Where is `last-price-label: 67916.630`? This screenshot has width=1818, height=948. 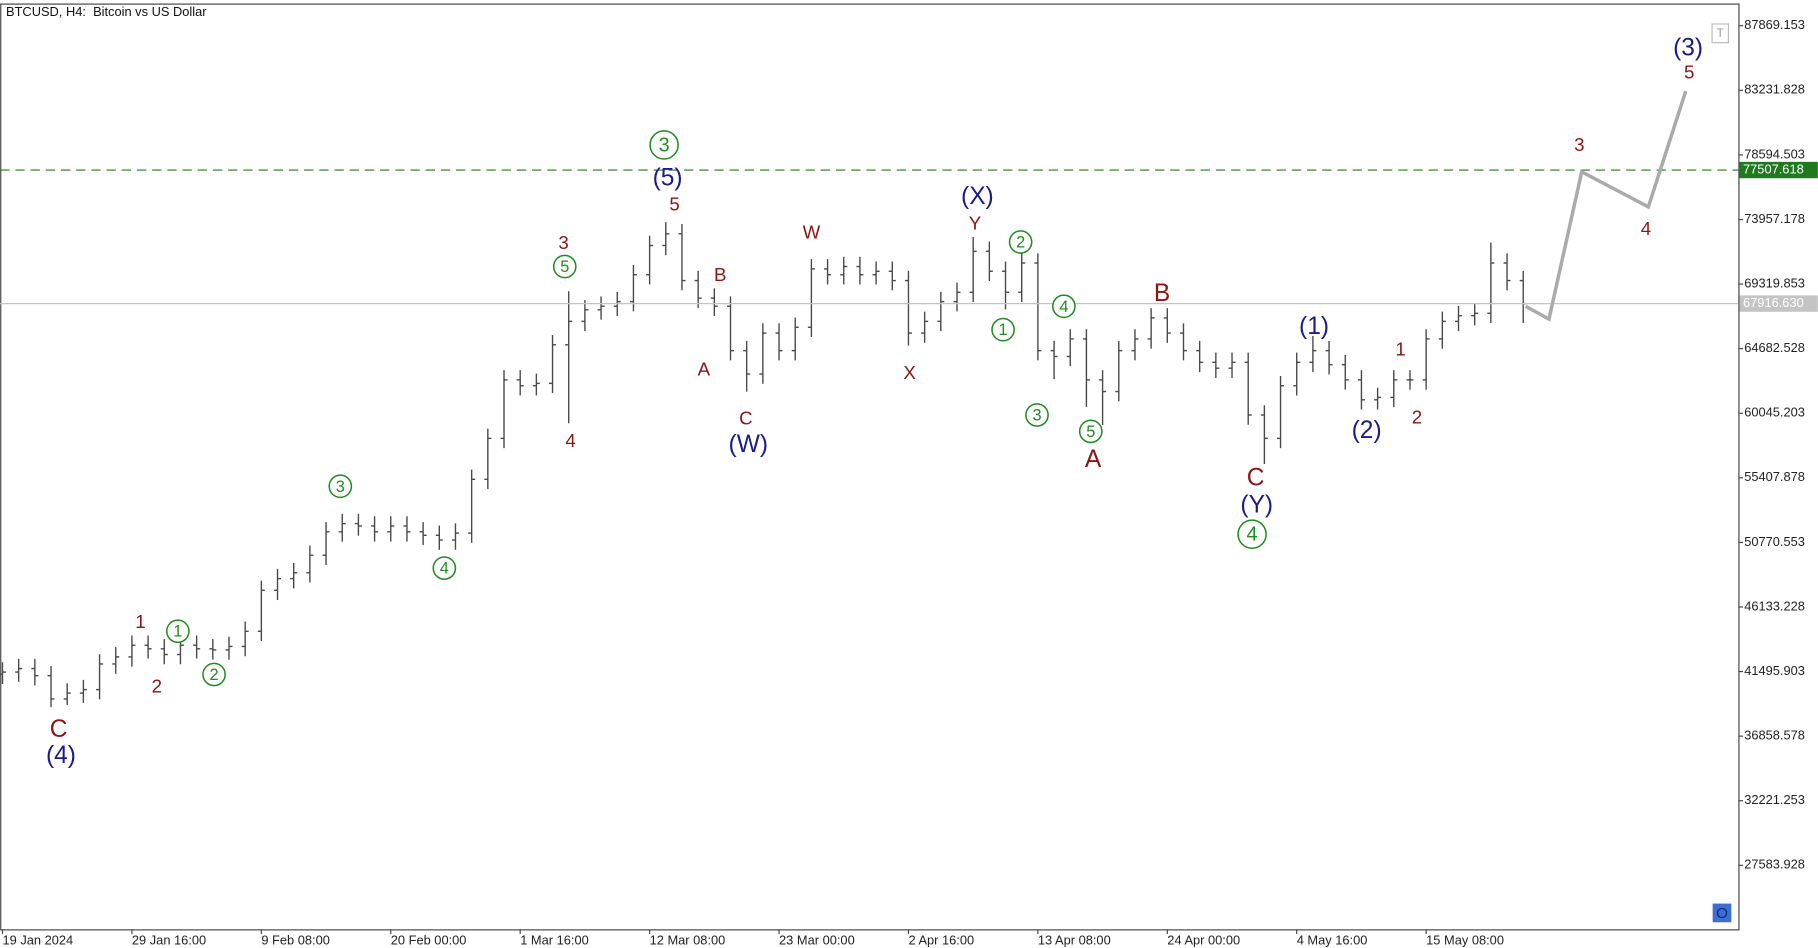
last-price-label: 67916.630 is located at coordinates (1773, 302).